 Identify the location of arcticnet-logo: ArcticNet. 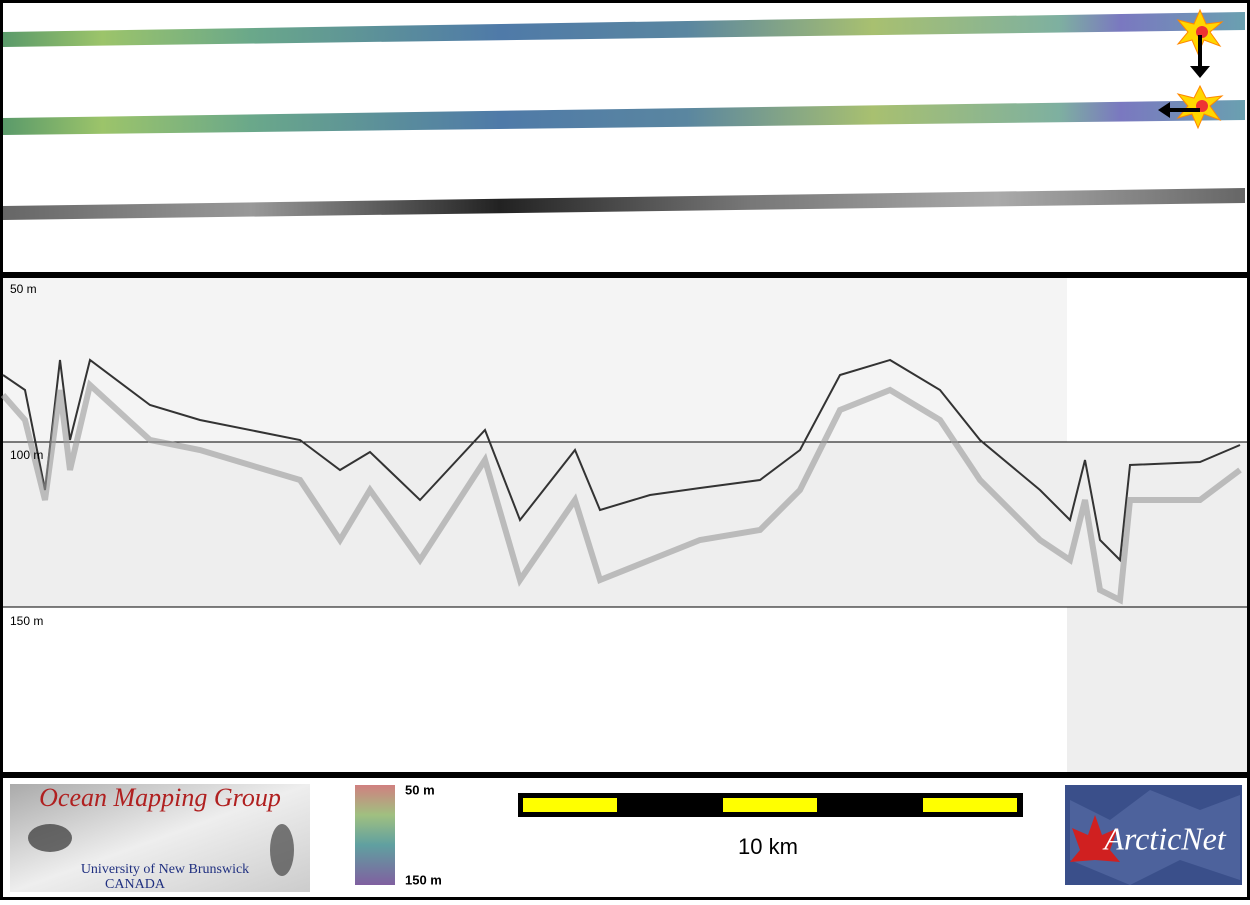
(1153, 835).